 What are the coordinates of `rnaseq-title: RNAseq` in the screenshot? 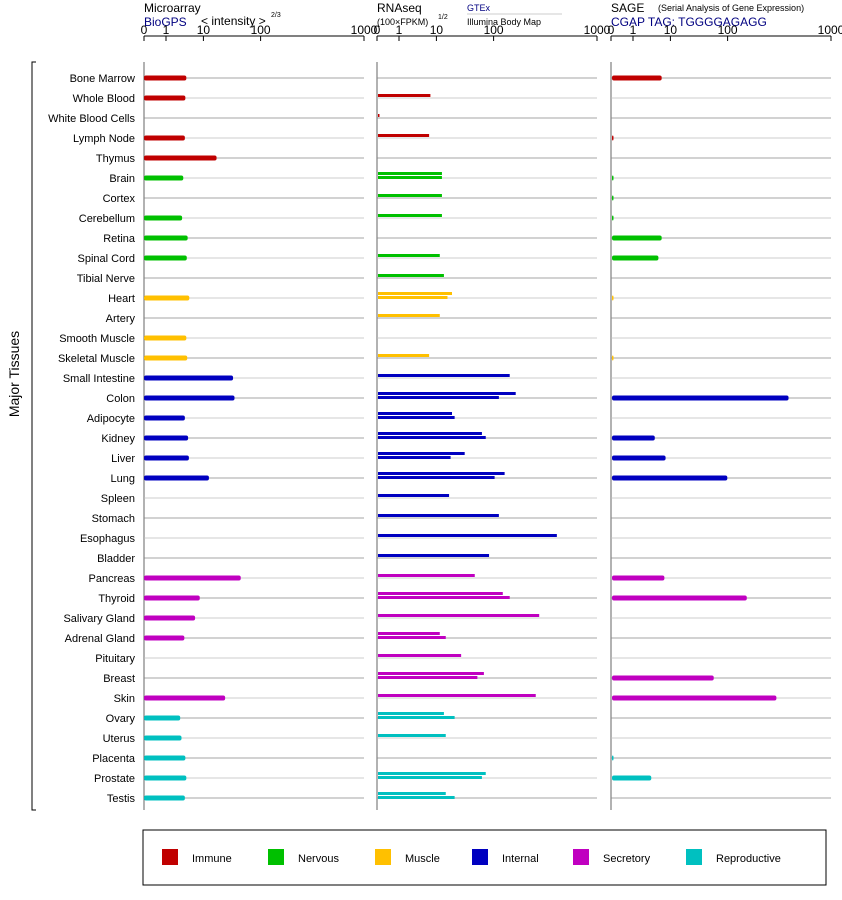 It's located at (399, 8).